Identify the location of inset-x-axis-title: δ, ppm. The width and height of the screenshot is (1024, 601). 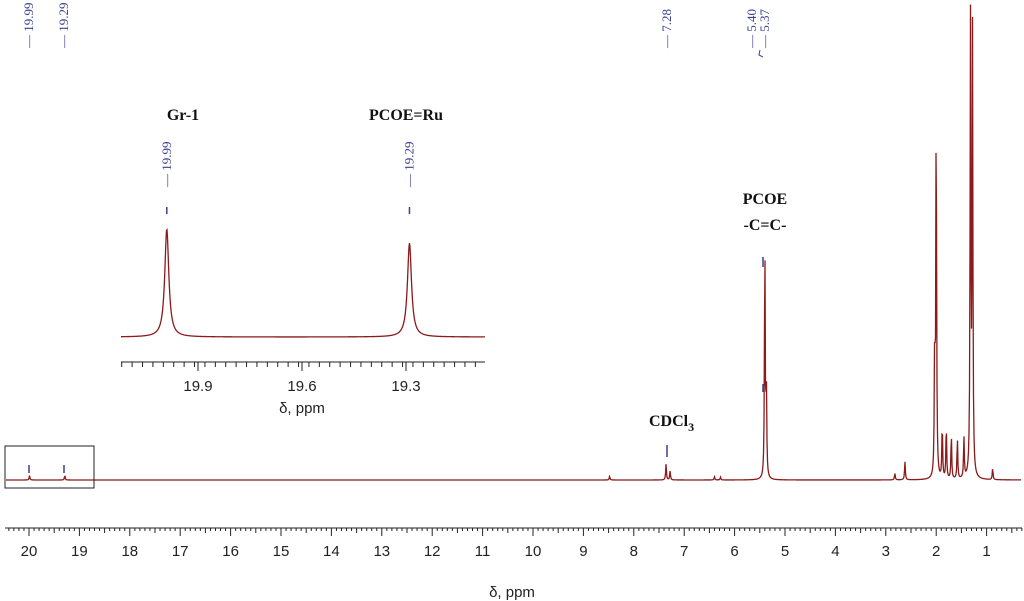
(302, 408).